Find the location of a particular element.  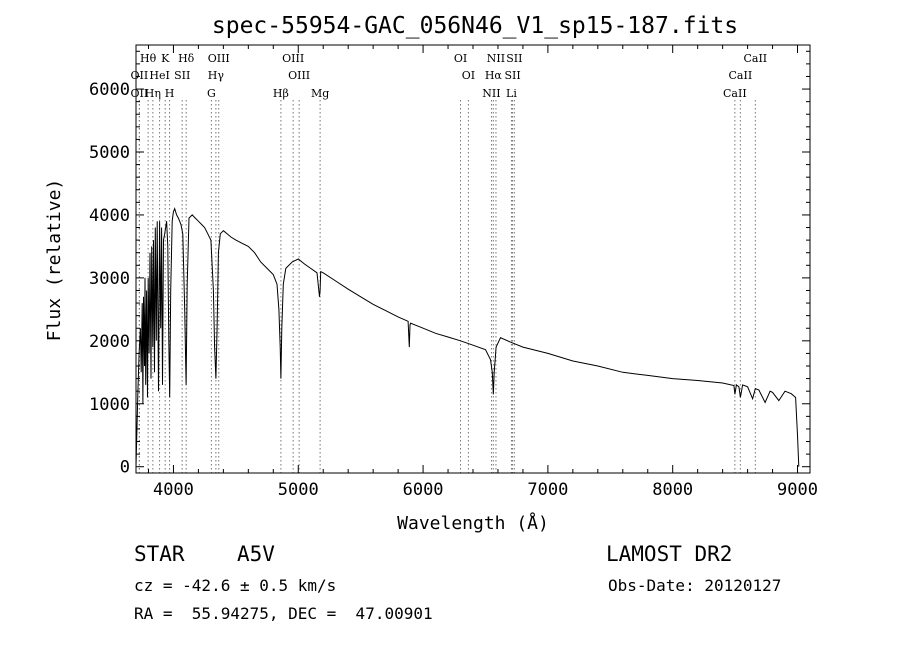

y-tick-label: 1000 is located at coordinates (109, 405).